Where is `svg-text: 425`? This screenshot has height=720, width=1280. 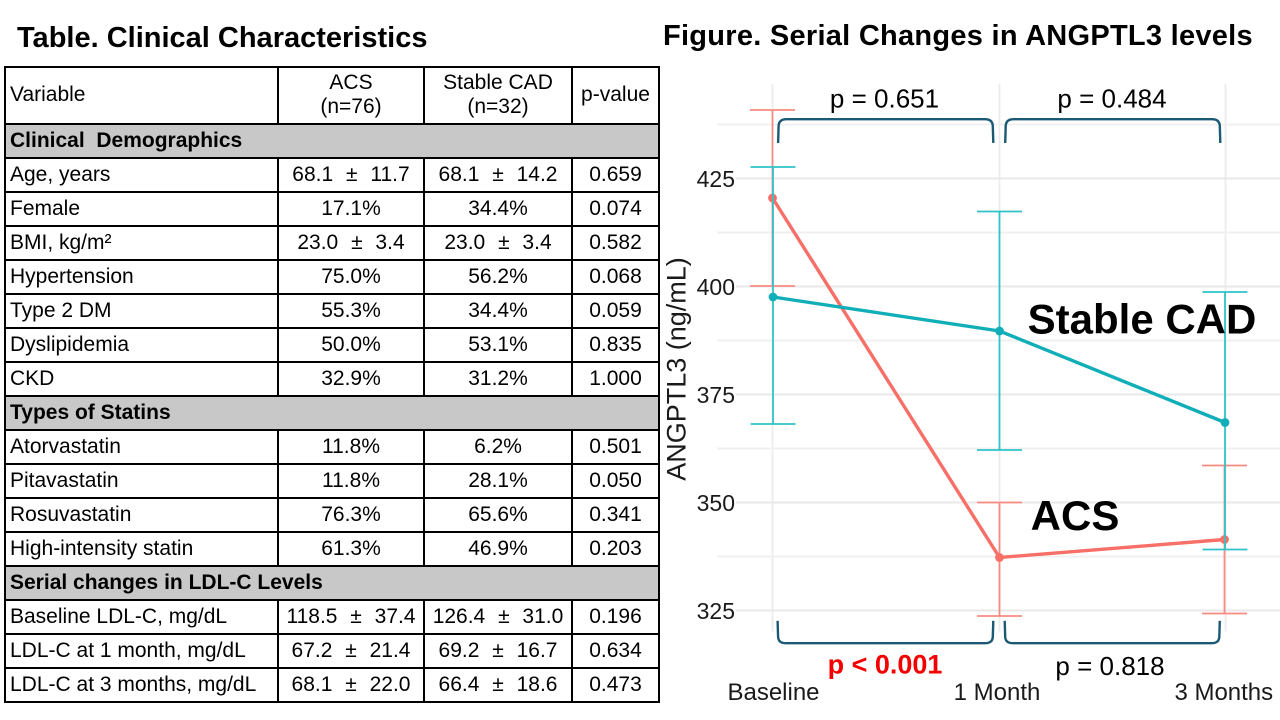
svg-text: 425 is located at coordinates (716, 179).